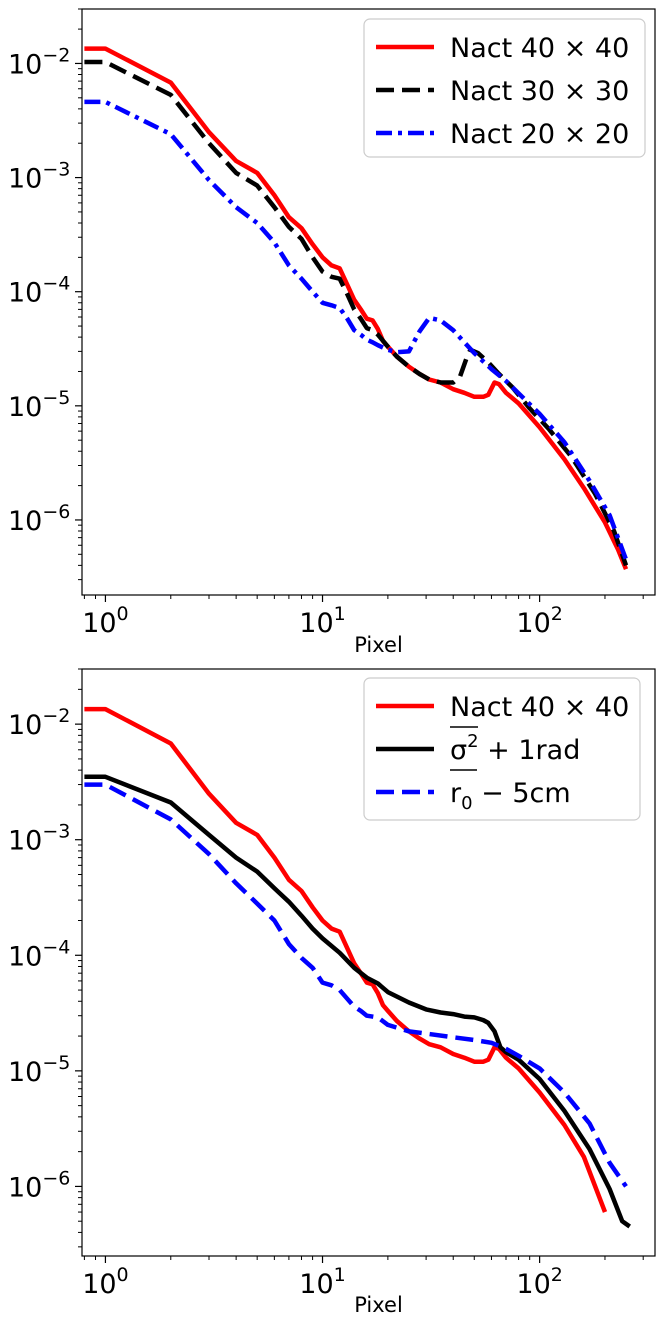 The width and height of the screenshot is (664, 1329). I want to click on legend-label: r0 − 5cm, so click(510, 796).